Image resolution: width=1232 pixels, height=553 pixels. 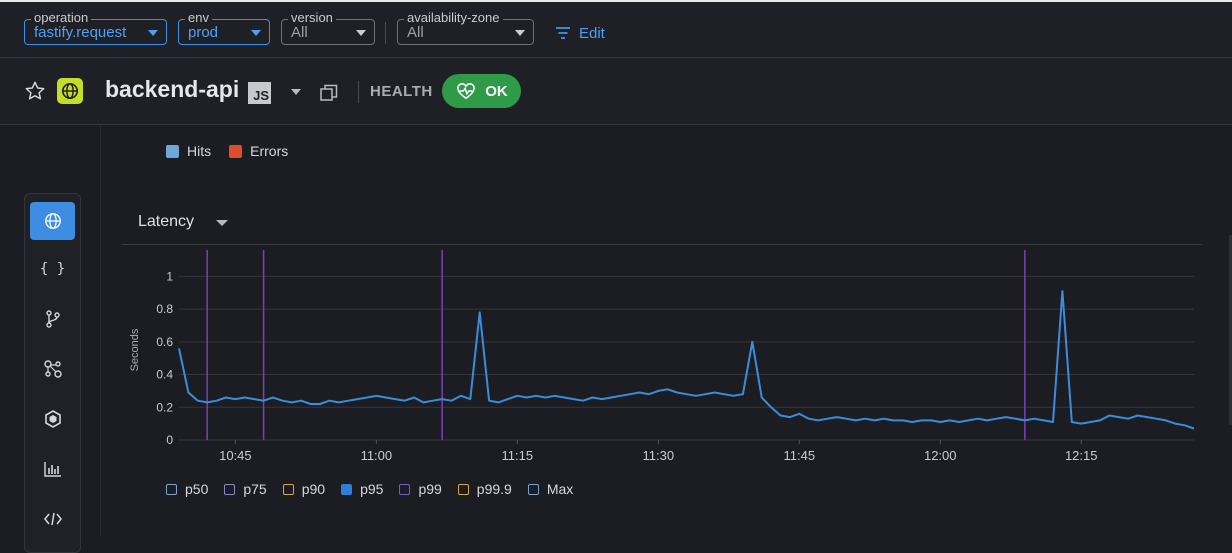 What do you see at coordinates (1081, 455) in the screenshot?
I see `x-tick-label: 12:15` at bounding box center [1081, 455].